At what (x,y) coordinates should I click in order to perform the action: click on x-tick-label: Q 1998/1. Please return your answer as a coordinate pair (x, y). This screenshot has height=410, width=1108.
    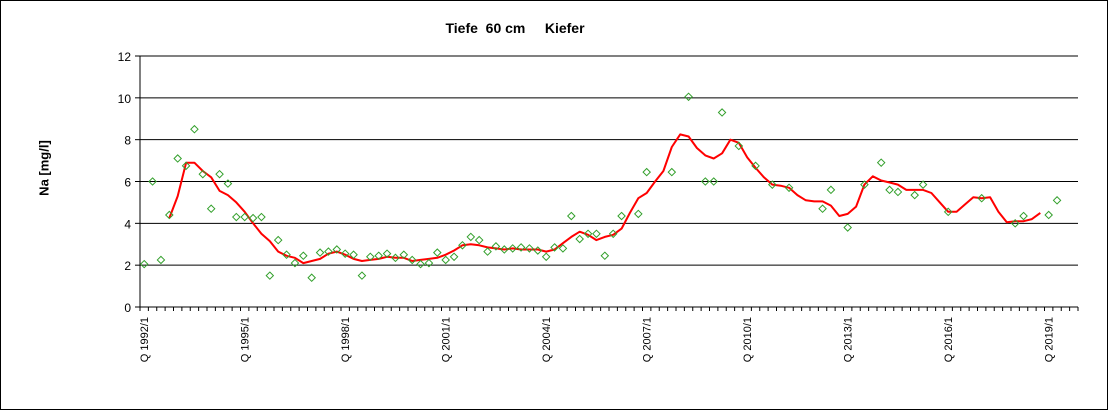
    Looking at the image, I should click on (346, 339).